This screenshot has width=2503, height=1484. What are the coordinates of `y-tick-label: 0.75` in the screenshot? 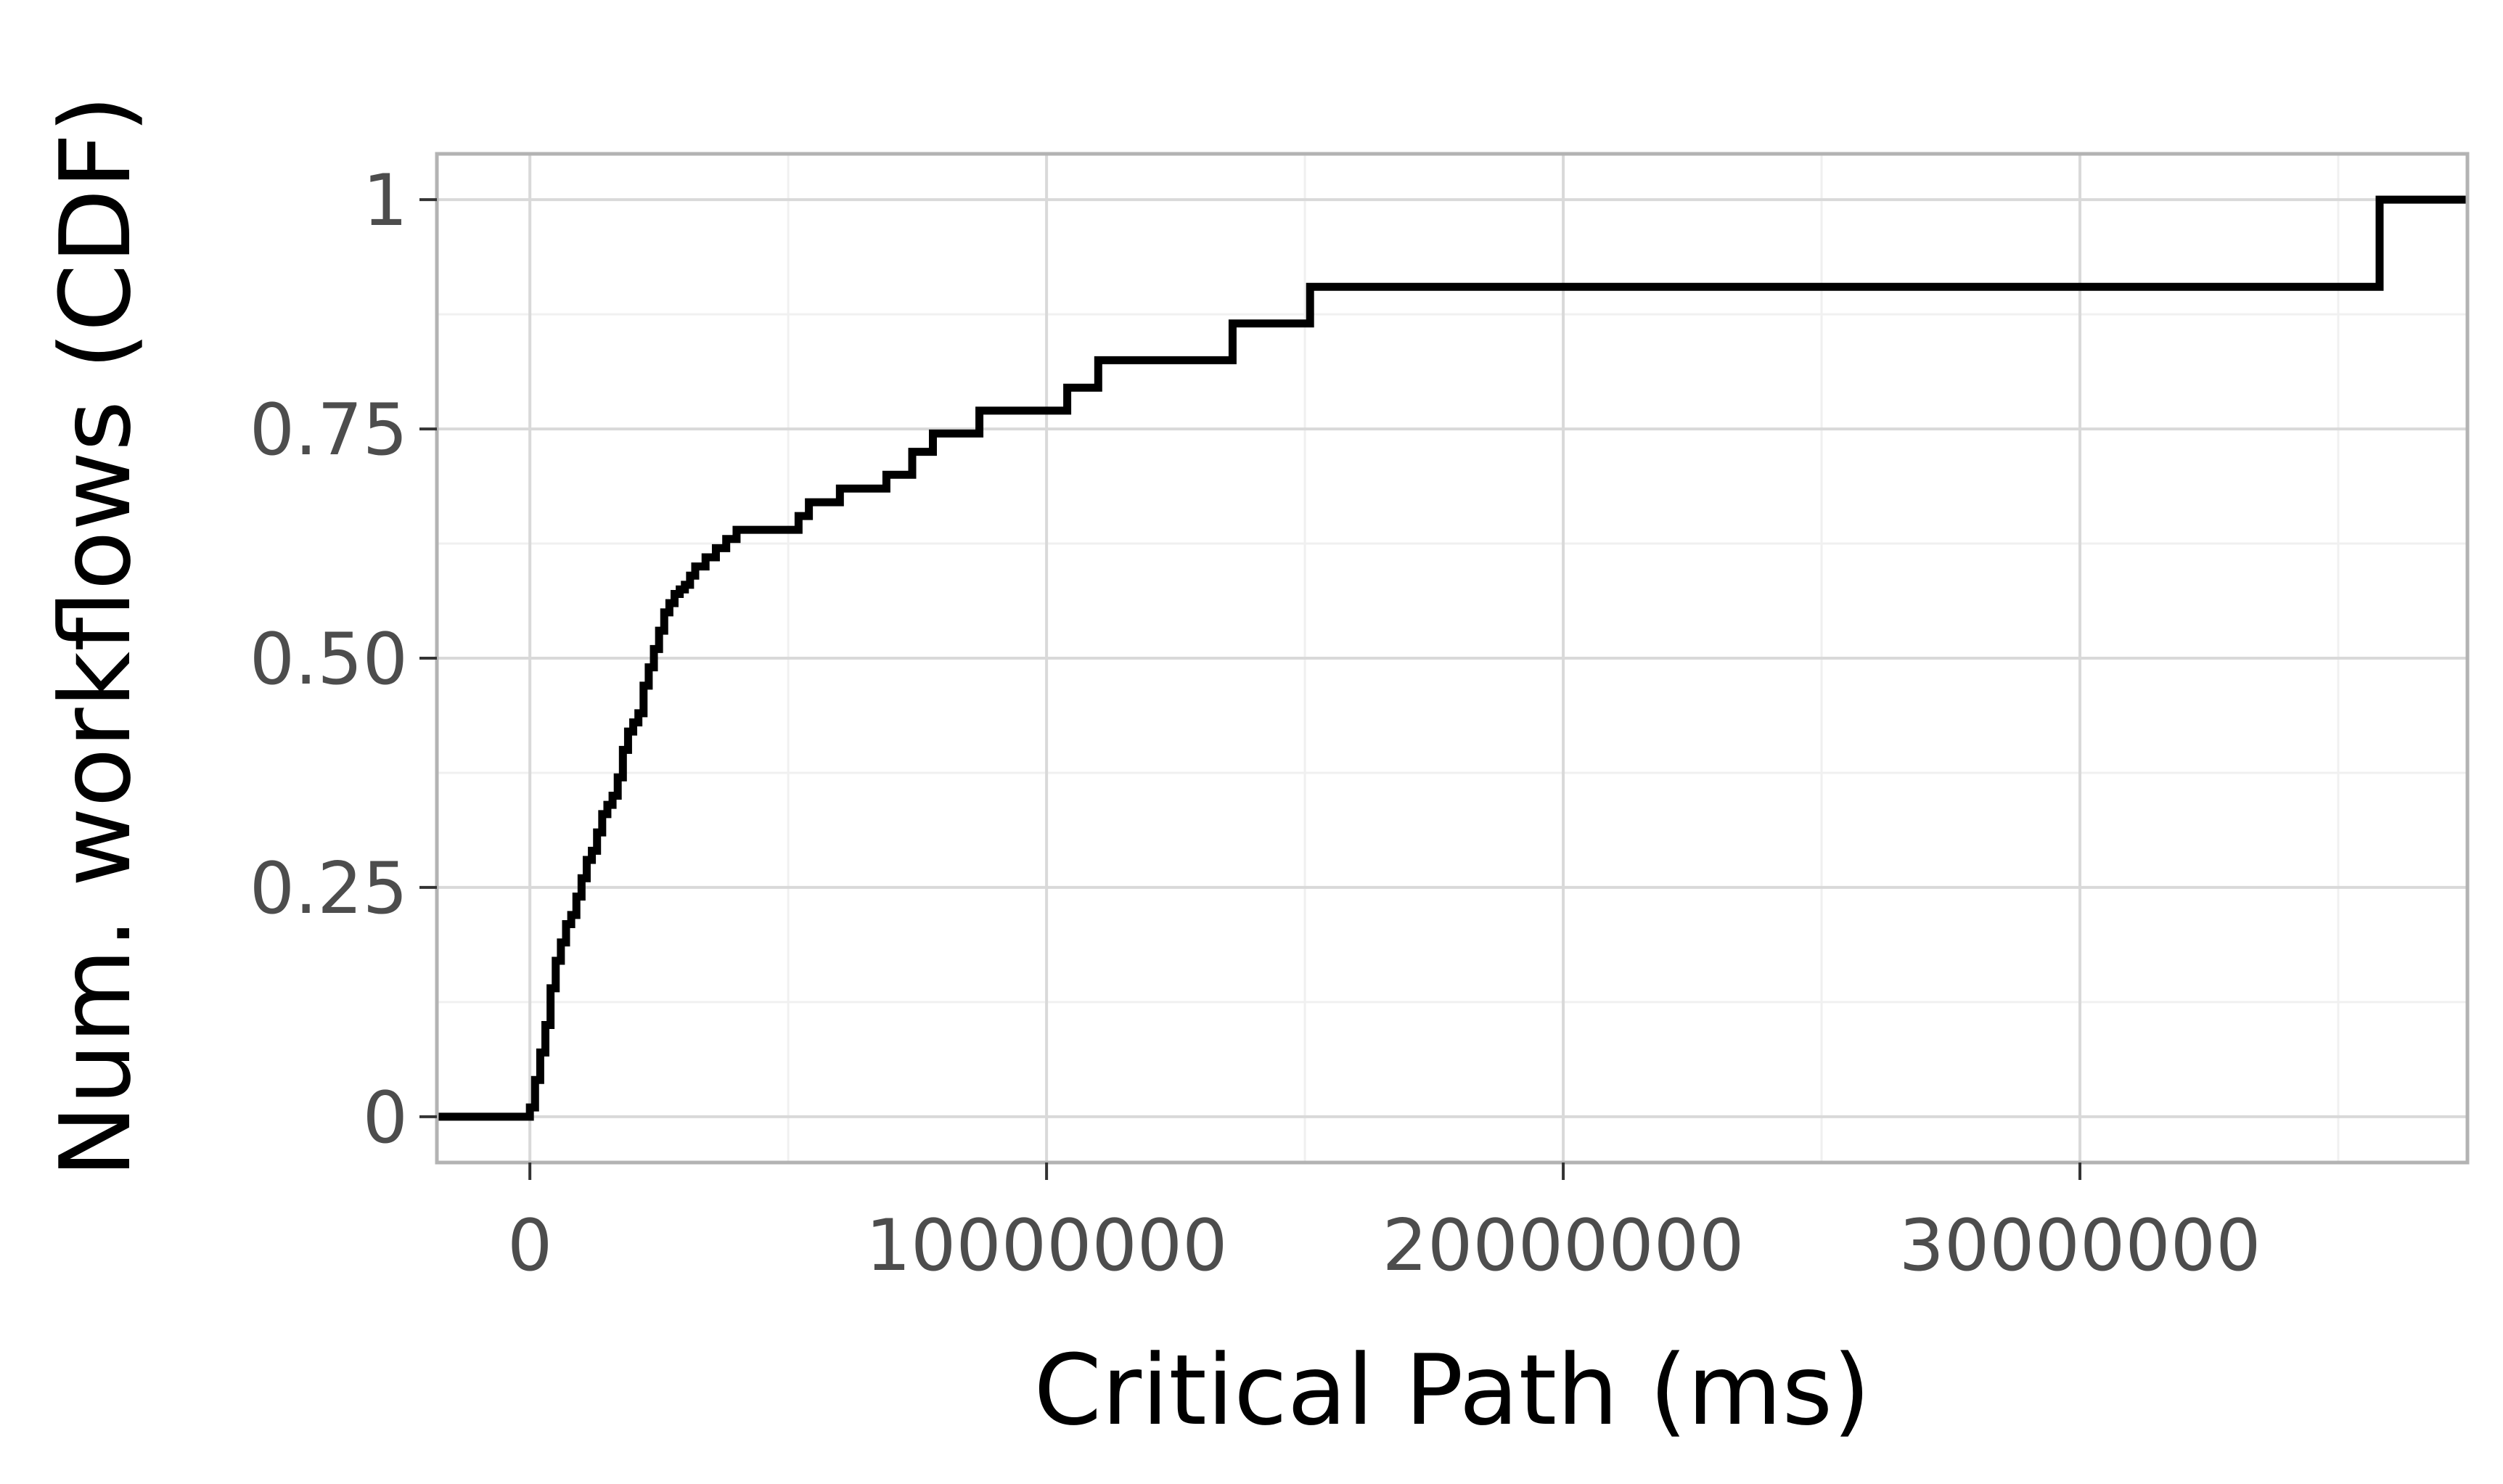 It's located at (329, 430).